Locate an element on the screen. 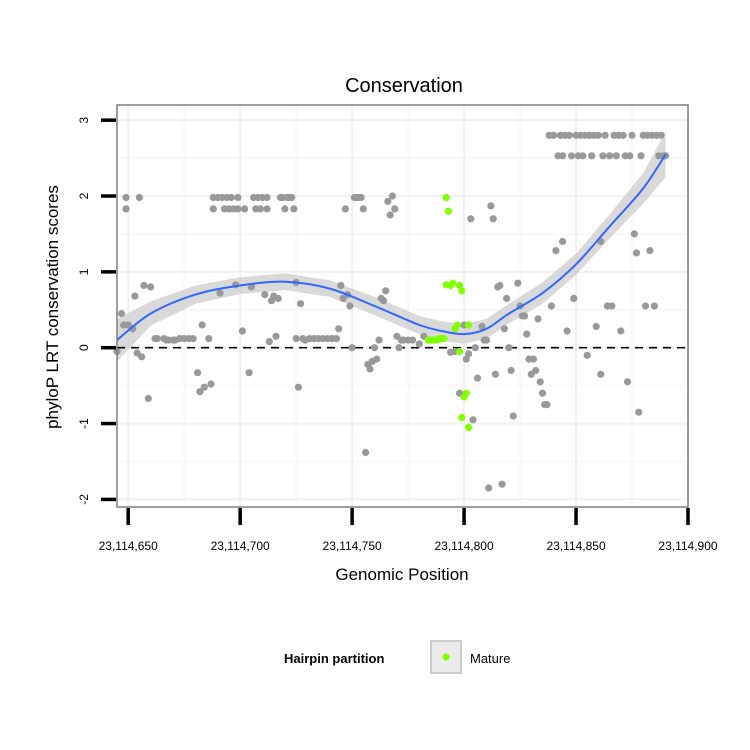  y-tick-label: 3 is located at coordinates (84, 120).